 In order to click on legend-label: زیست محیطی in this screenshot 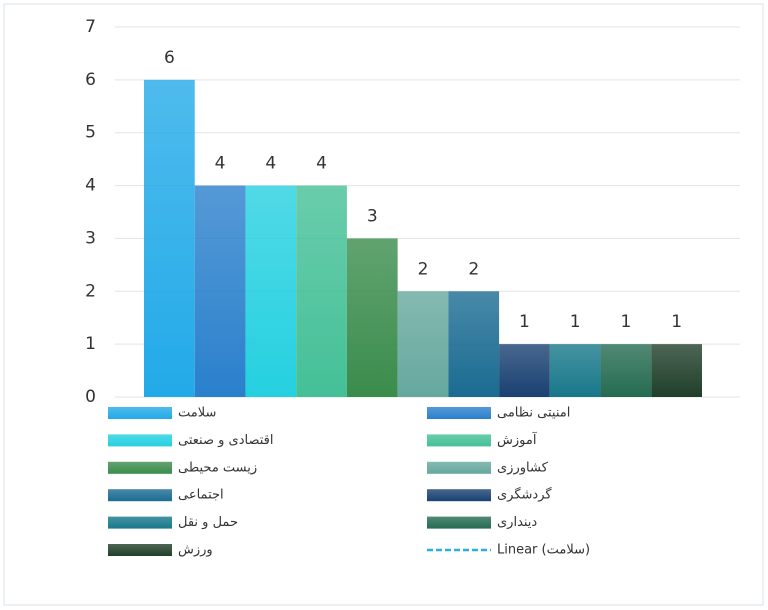, I will do `click(217, 467)`.